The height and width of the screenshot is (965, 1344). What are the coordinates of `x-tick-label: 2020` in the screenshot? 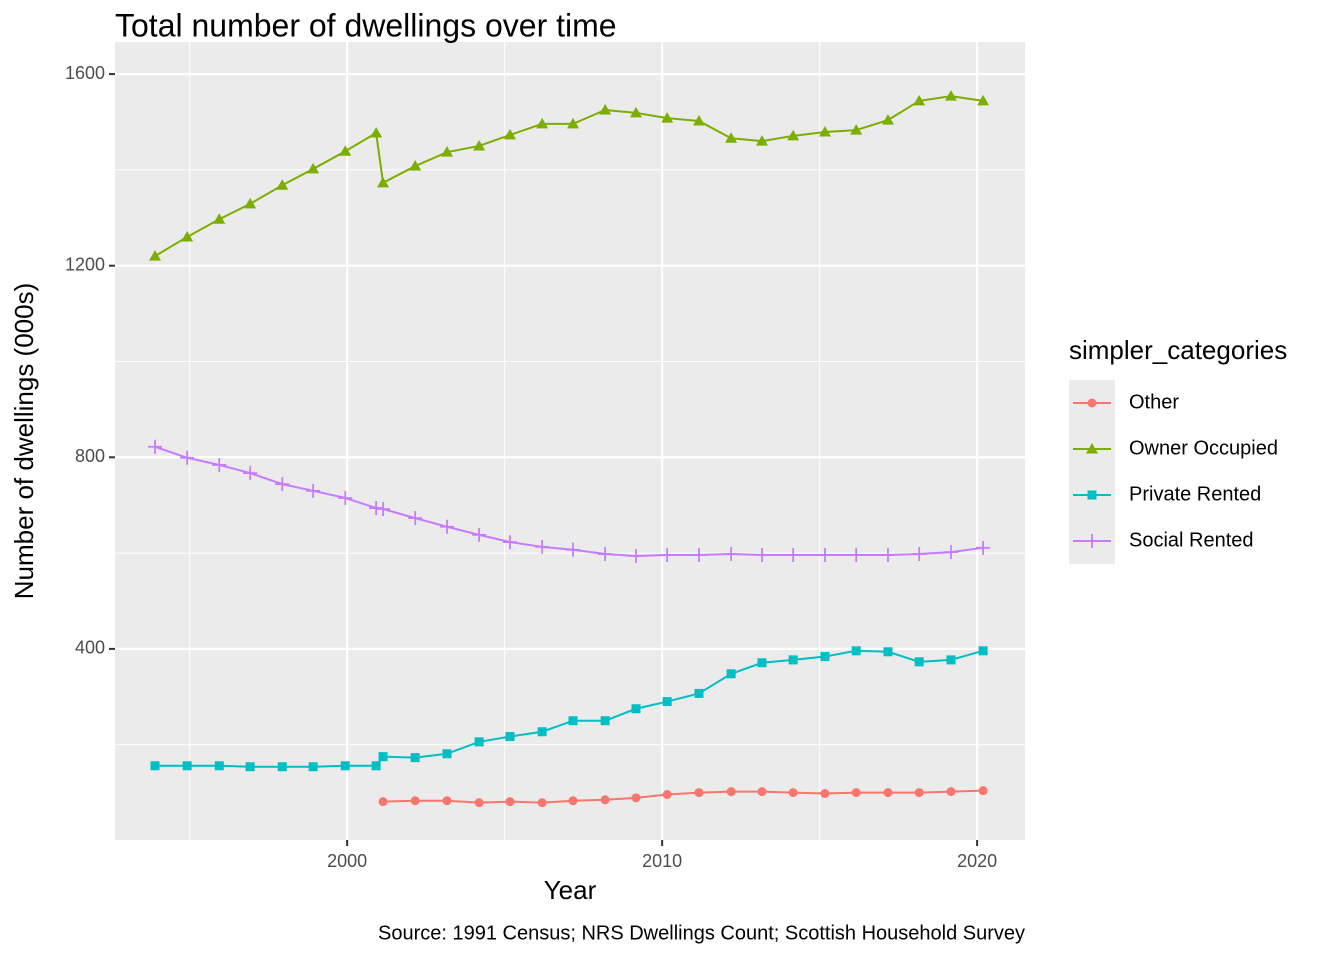 It's located at (977, 861).